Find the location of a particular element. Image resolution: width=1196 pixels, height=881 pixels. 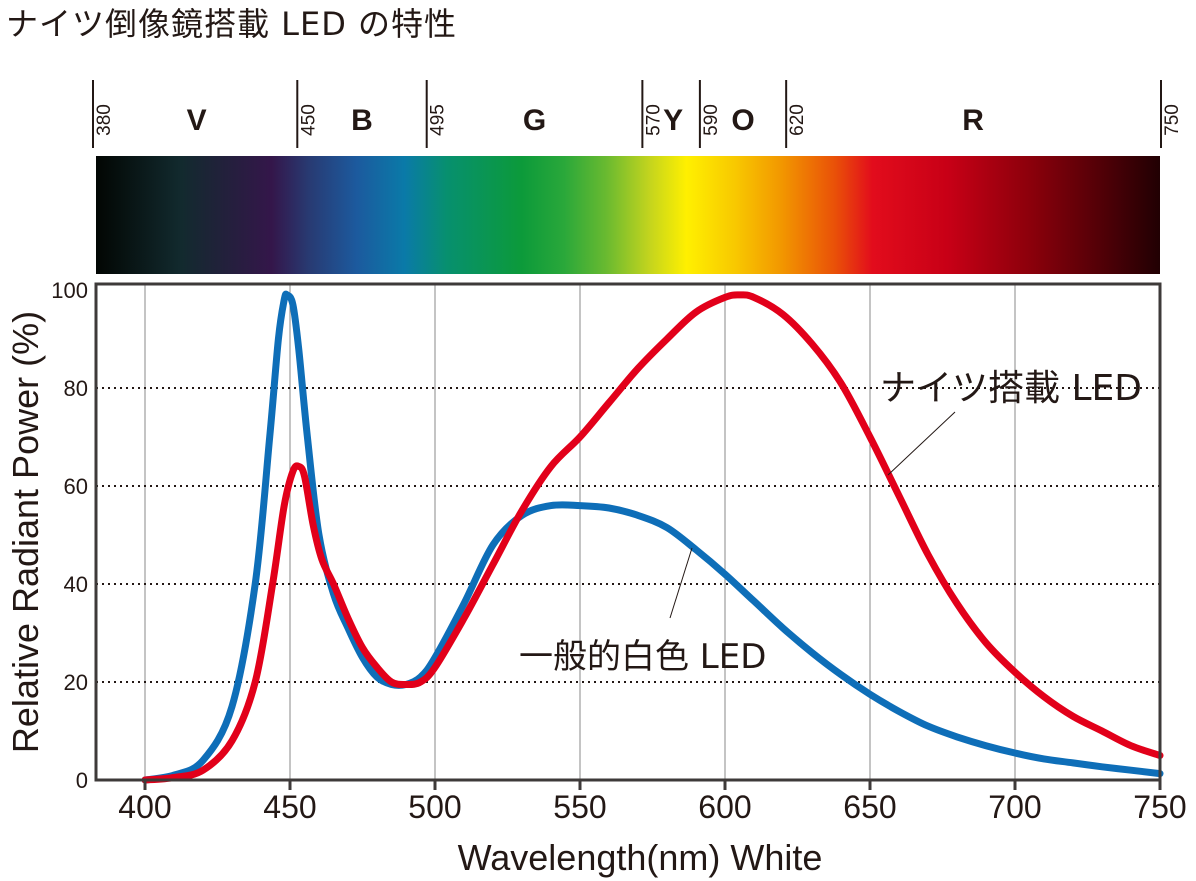

x-tick-label: 450 is located at coordinates (289, 807).